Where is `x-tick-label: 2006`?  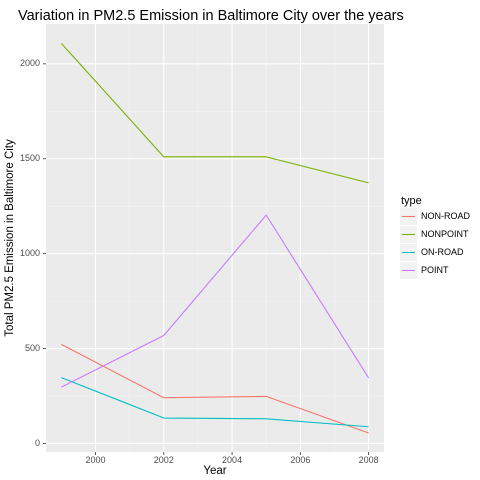
x-tick-label: 2006 is located at coordinates (300, 460).